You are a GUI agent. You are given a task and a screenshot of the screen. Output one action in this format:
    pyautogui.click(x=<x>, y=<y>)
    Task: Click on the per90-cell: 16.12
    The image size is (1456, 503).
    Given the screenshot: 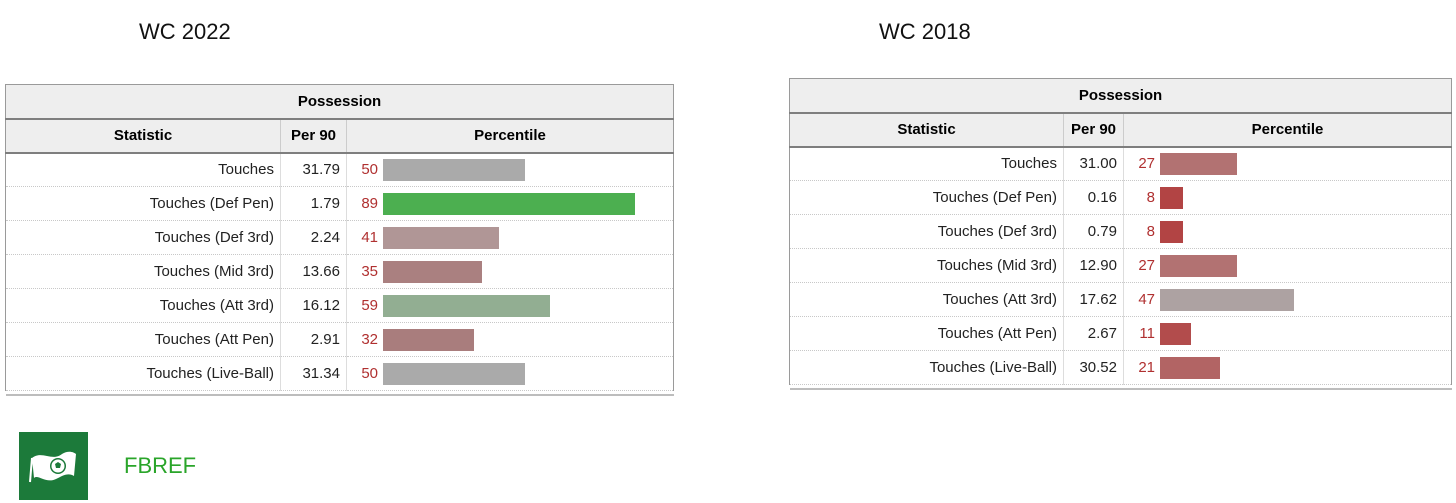 What is the action you would take?
    pyautogui.click(x=313, y=305)
    